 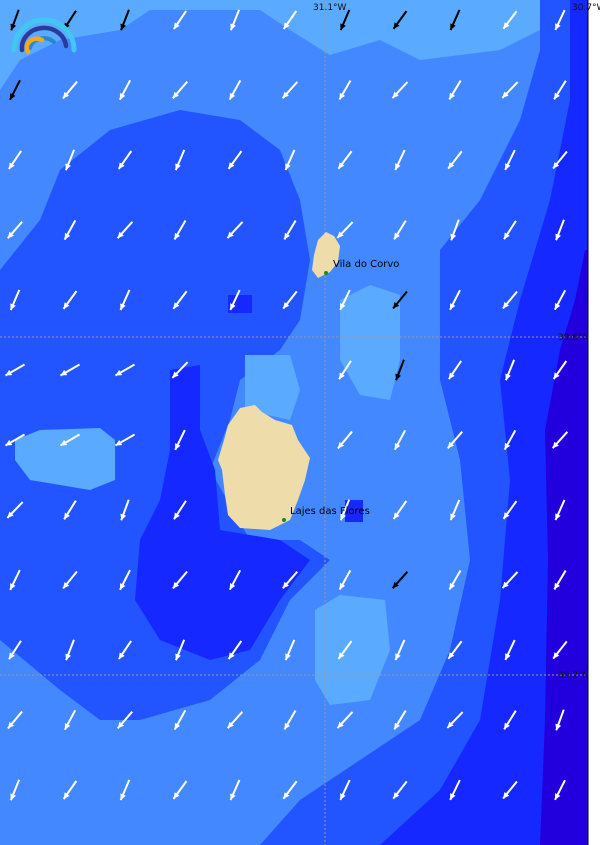 What do you see at coordinates (264, 467) in the screenshot?
I see `island-flores` at bounding box center [264, 467].